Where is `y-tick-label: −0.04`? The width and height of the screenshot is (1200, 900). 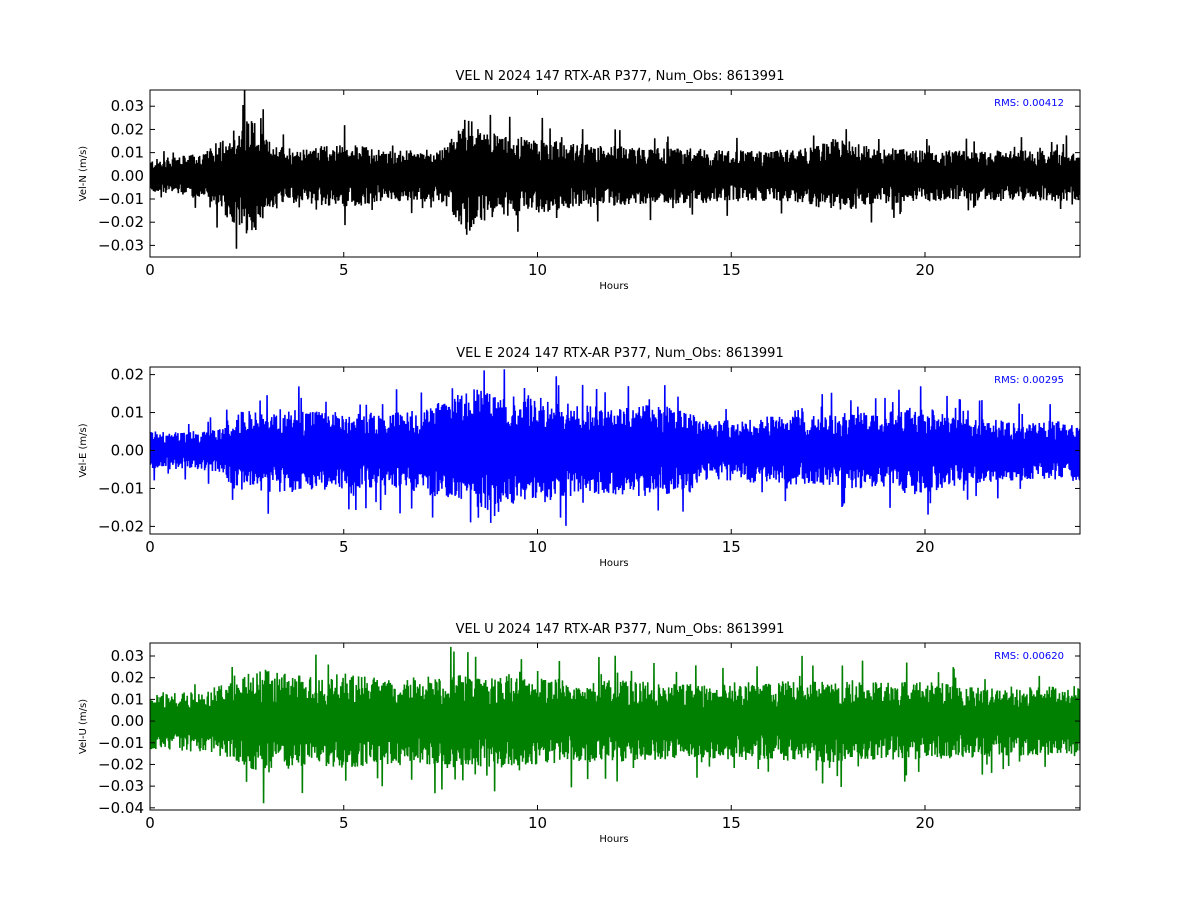
y-tick-label: −0.04 is located at coordinates (121, 808).